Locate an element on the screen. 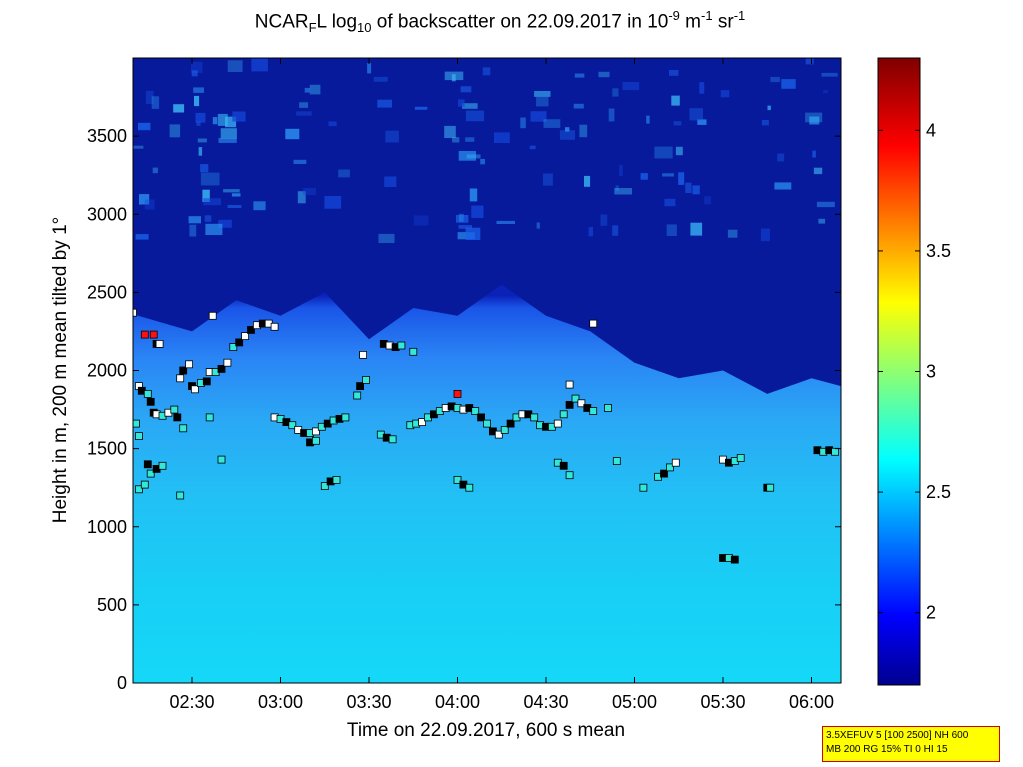 Image resolution: width=1023 pixels, height=767 pixels. colorbar-tick-label: 2.5 is located at coordinates (938, 492).